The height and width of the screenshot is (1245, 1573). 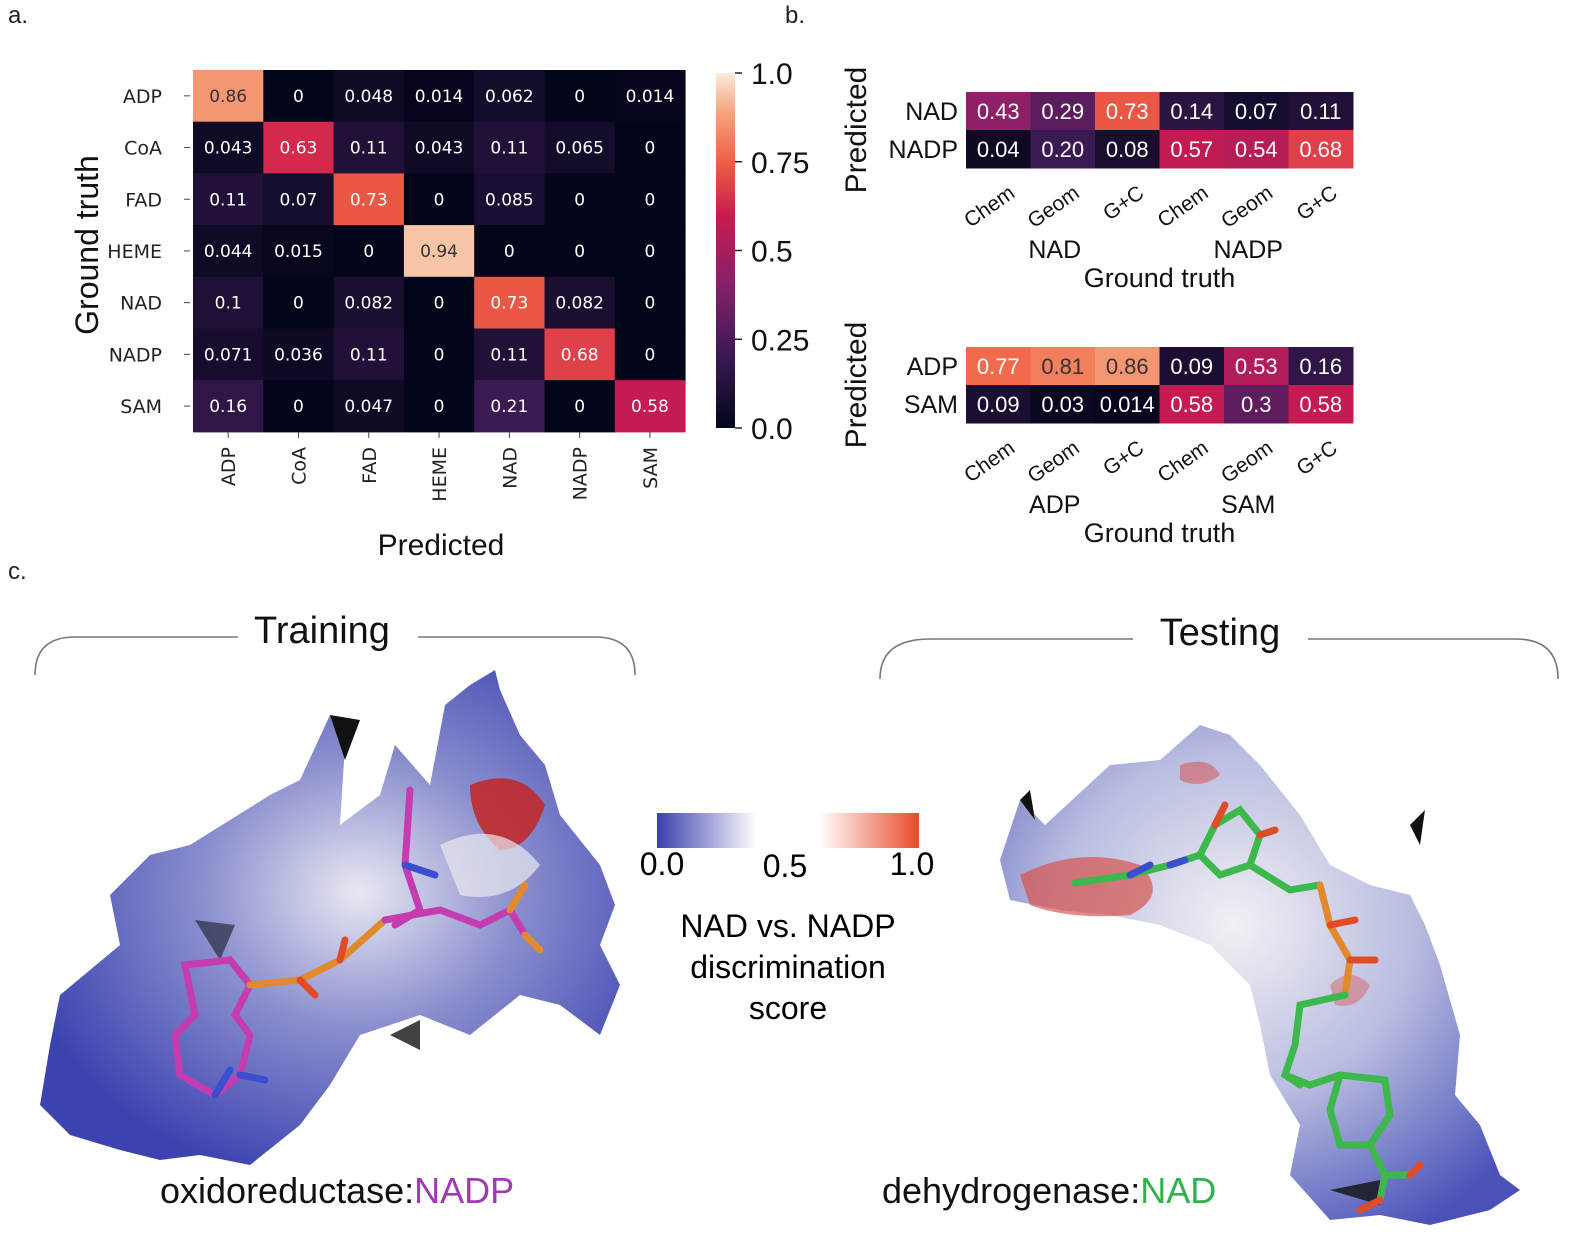 I want to click on cm-cell-FAD-FAD, so click(x=369, y=199).